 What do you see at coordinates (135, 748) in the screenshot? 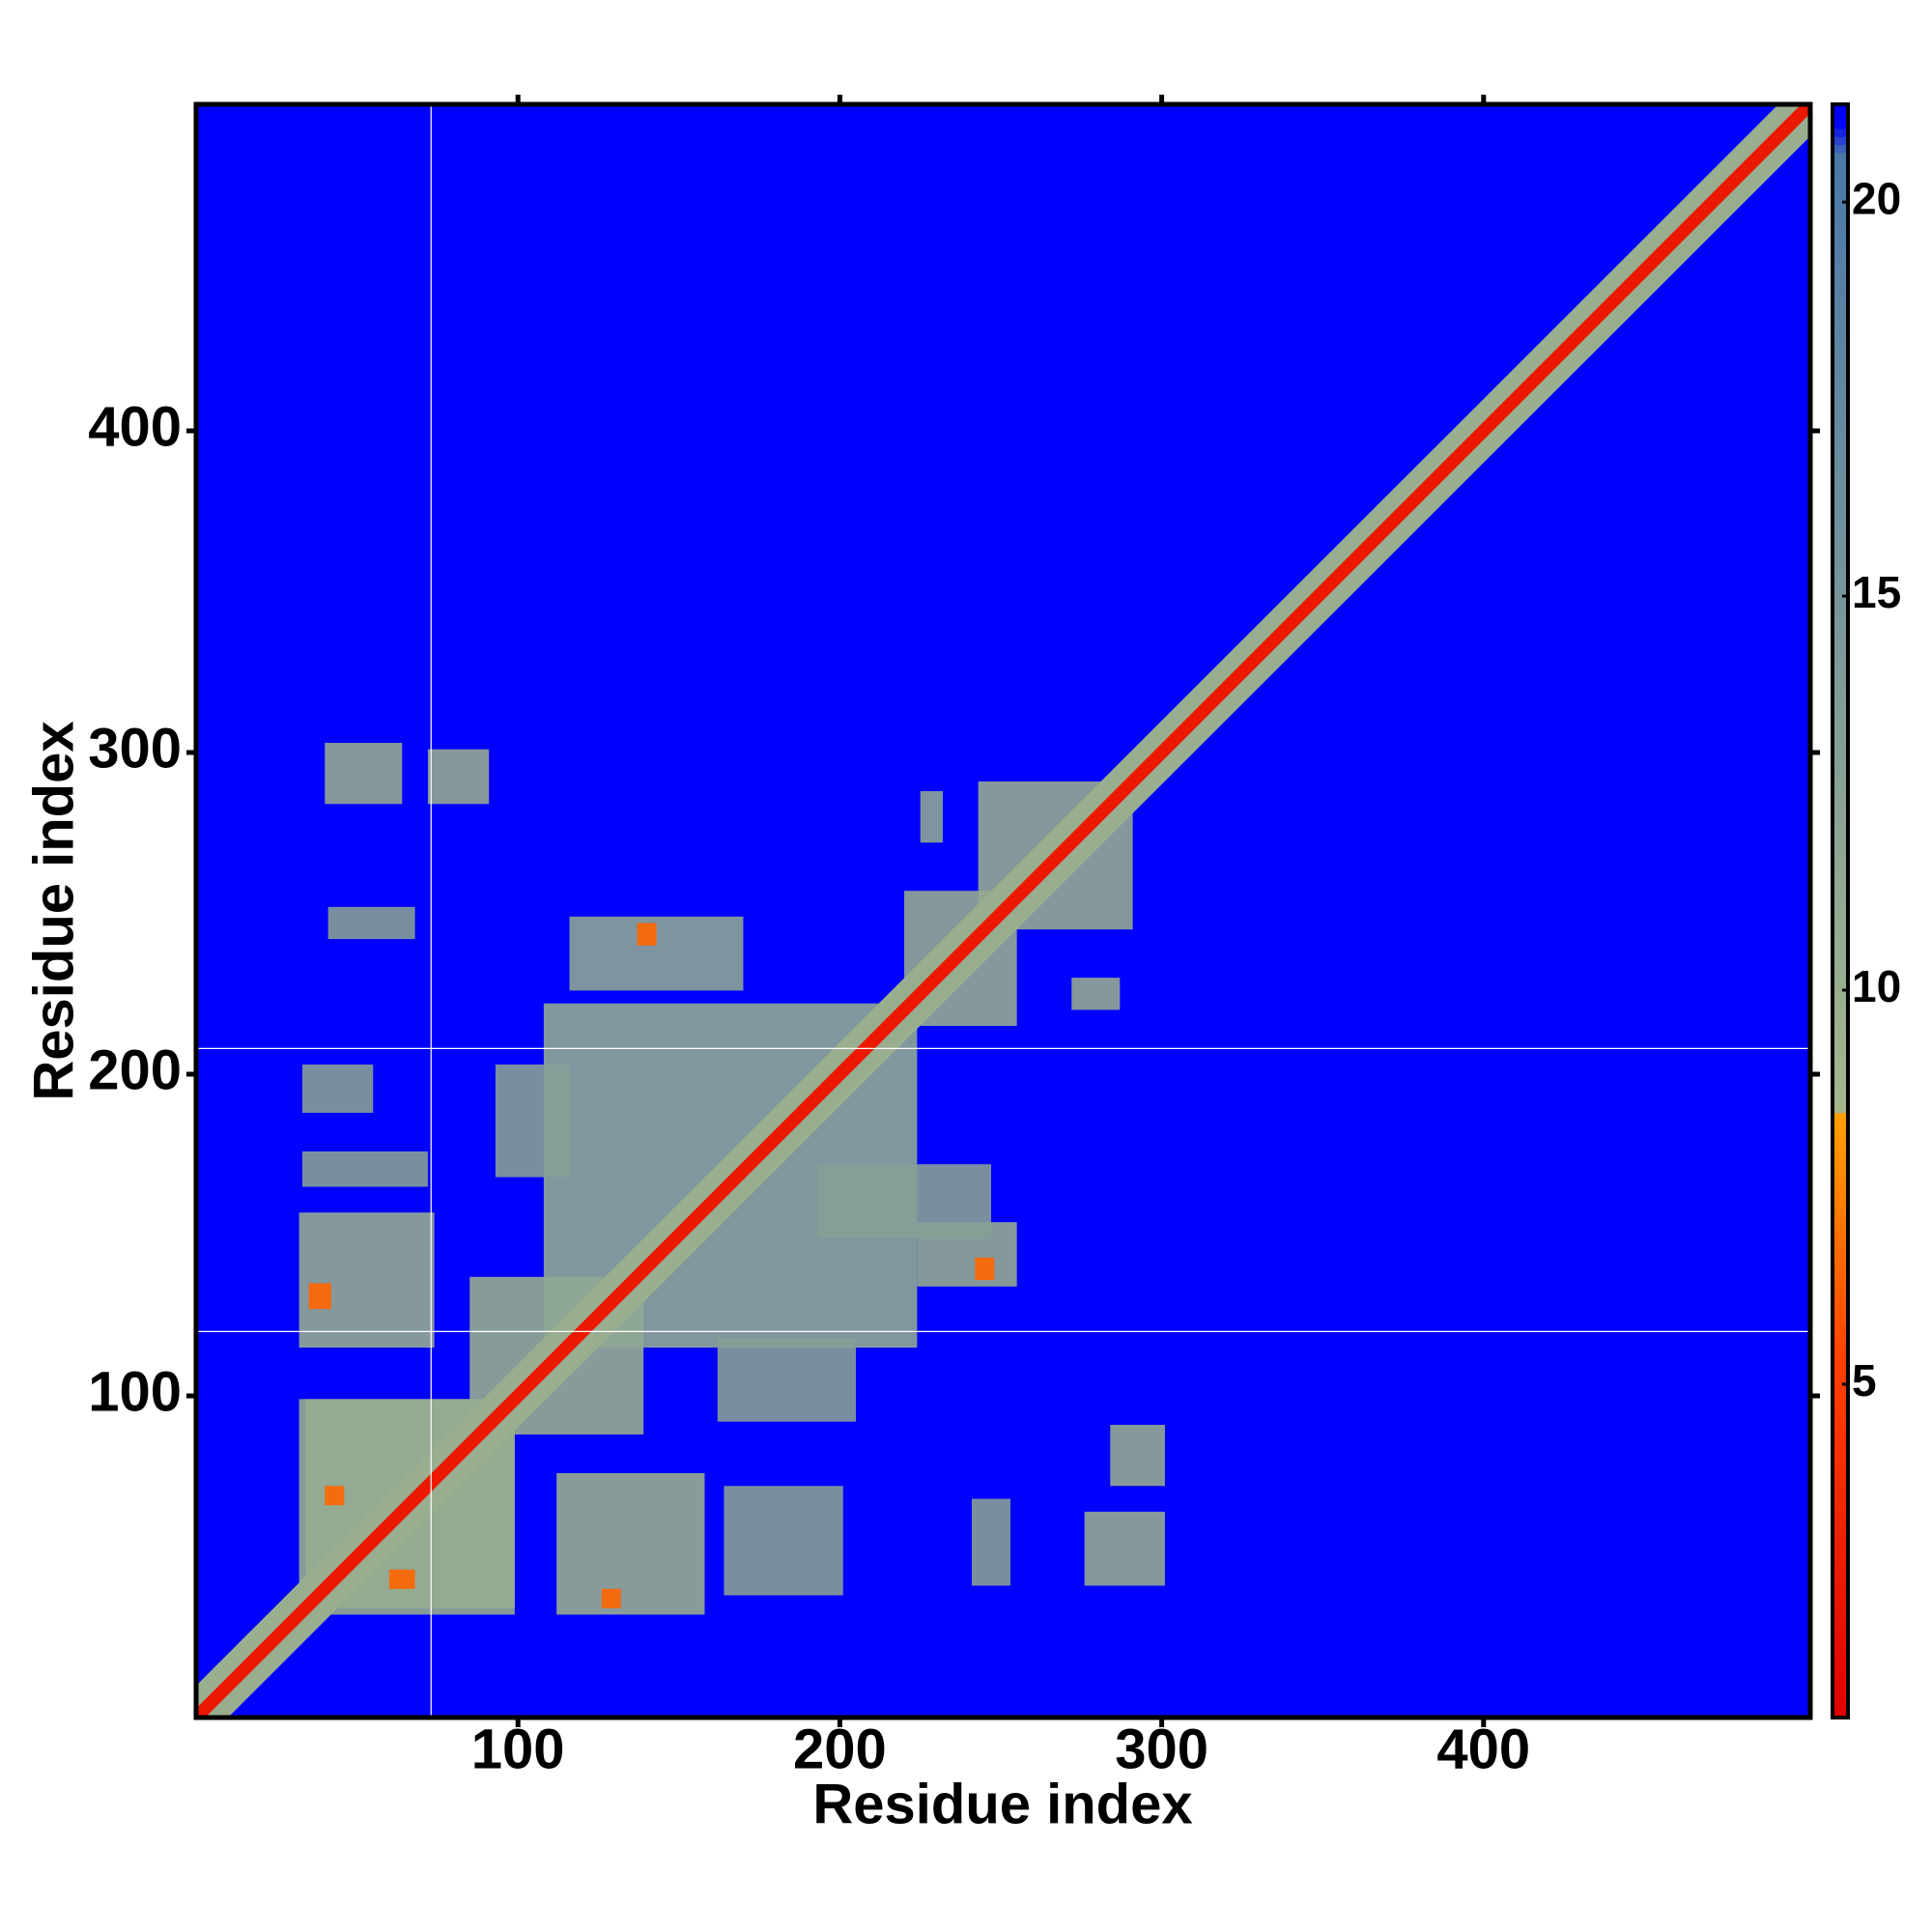
I see `y-tick-label: 300` at bounding box center [135, 748].